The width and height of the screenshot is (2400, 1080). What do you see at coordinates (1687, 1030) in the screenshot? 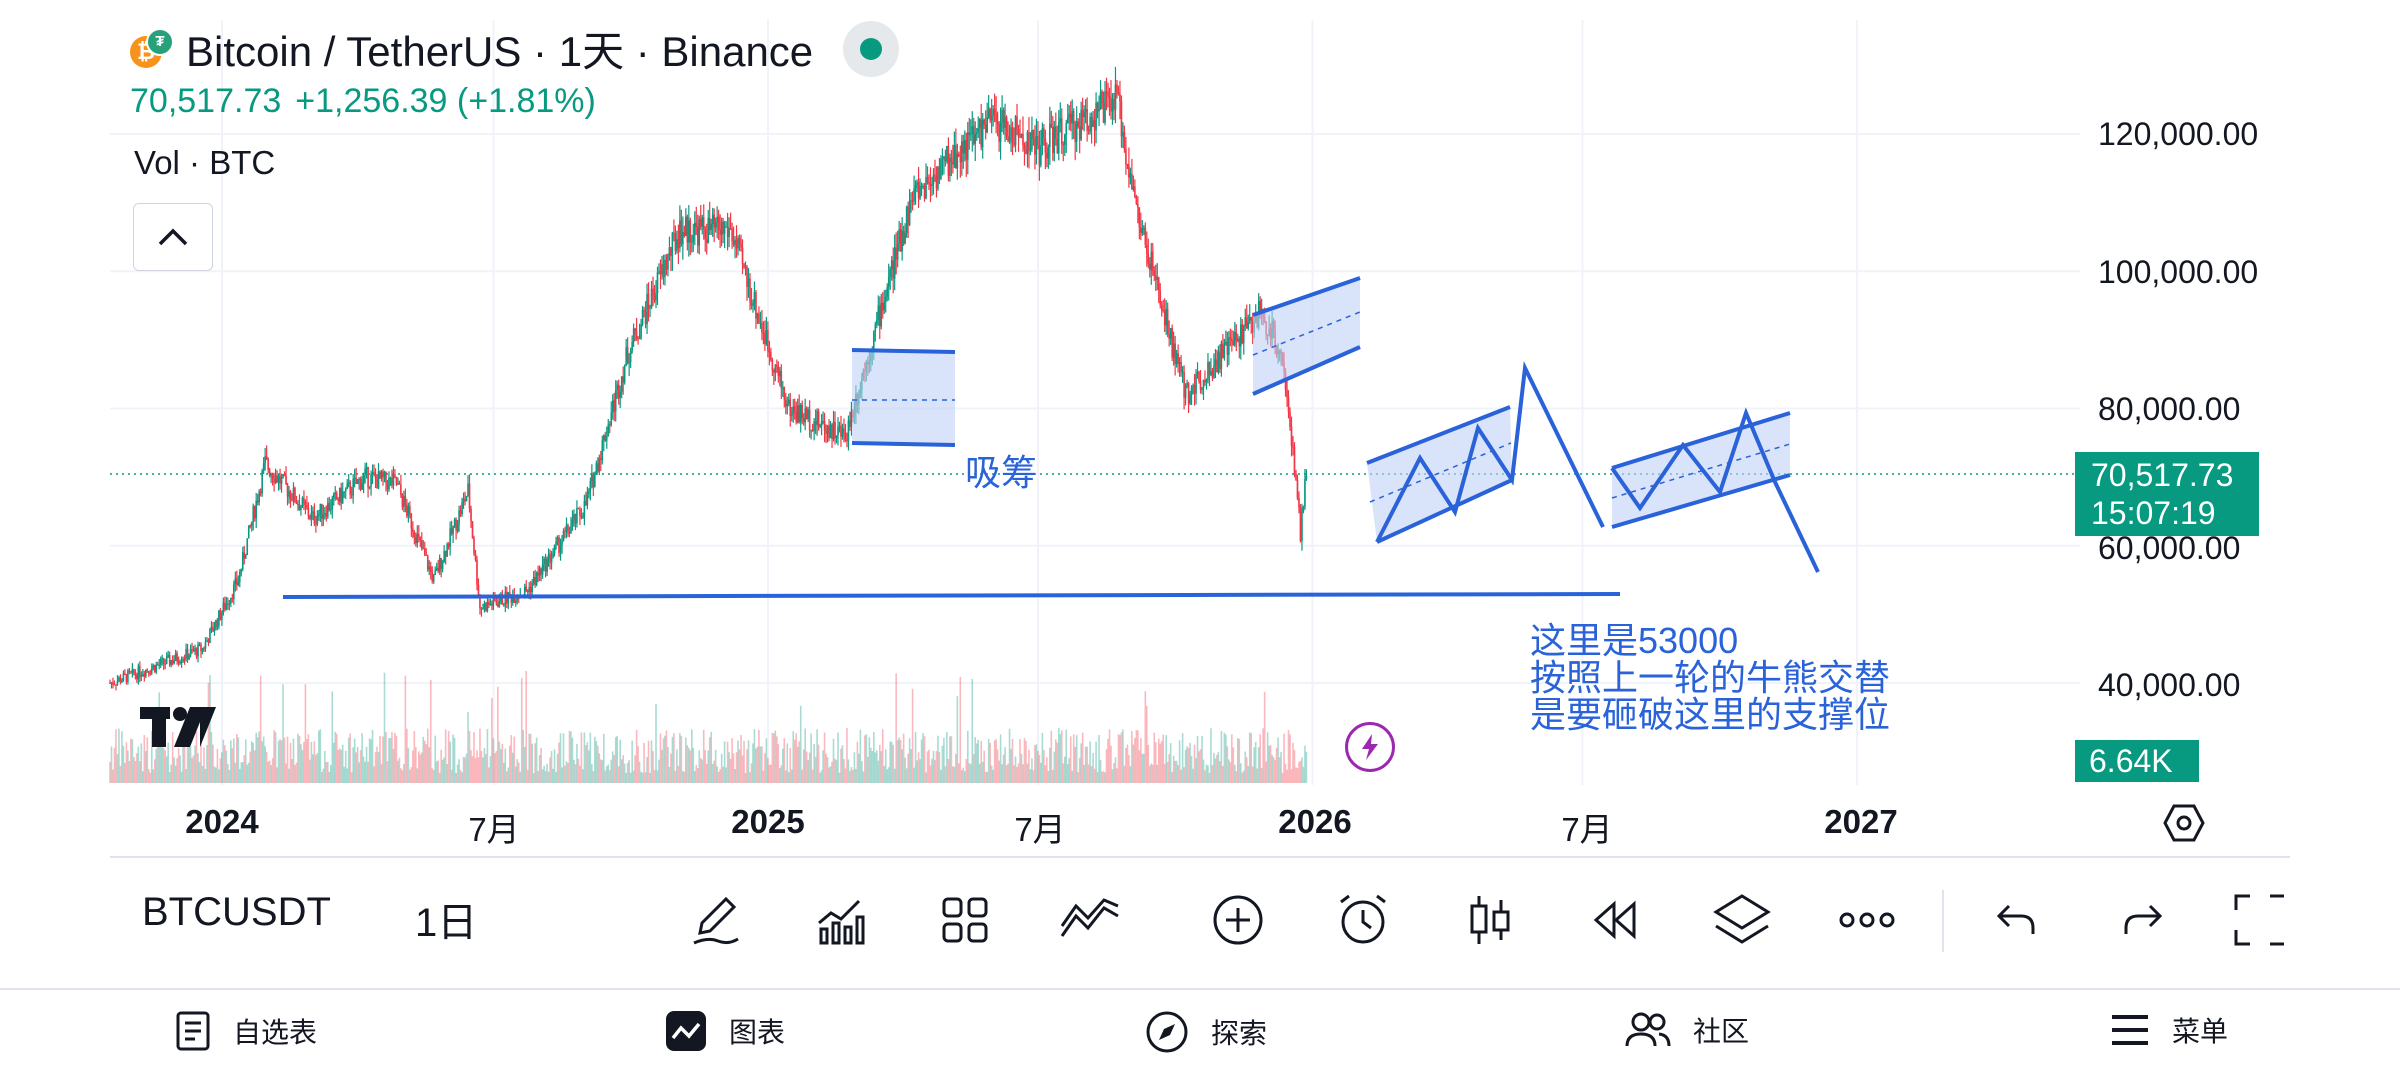
I see `nav-community: 社区` at bounding box center [1687, 1030].